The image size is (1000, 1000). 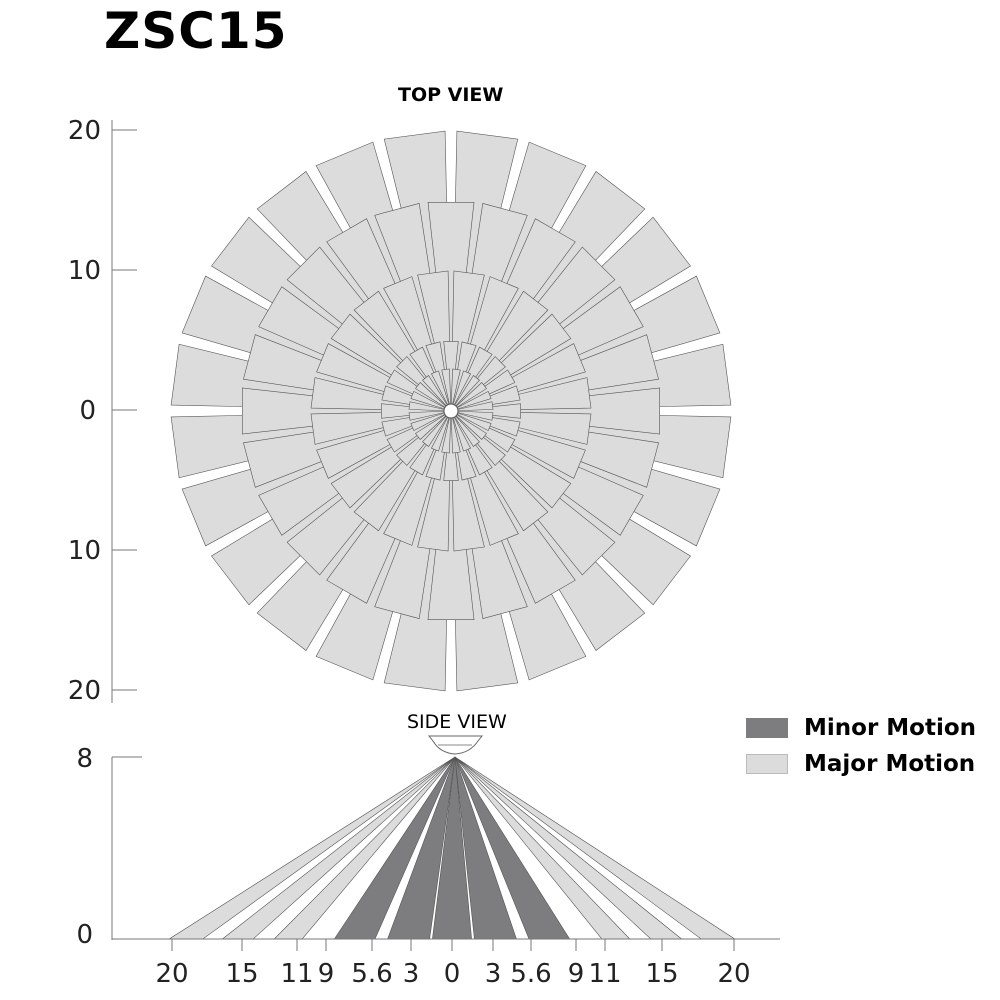 I want to click on side-y-tick-label: 0, so click(x=84, y=935).